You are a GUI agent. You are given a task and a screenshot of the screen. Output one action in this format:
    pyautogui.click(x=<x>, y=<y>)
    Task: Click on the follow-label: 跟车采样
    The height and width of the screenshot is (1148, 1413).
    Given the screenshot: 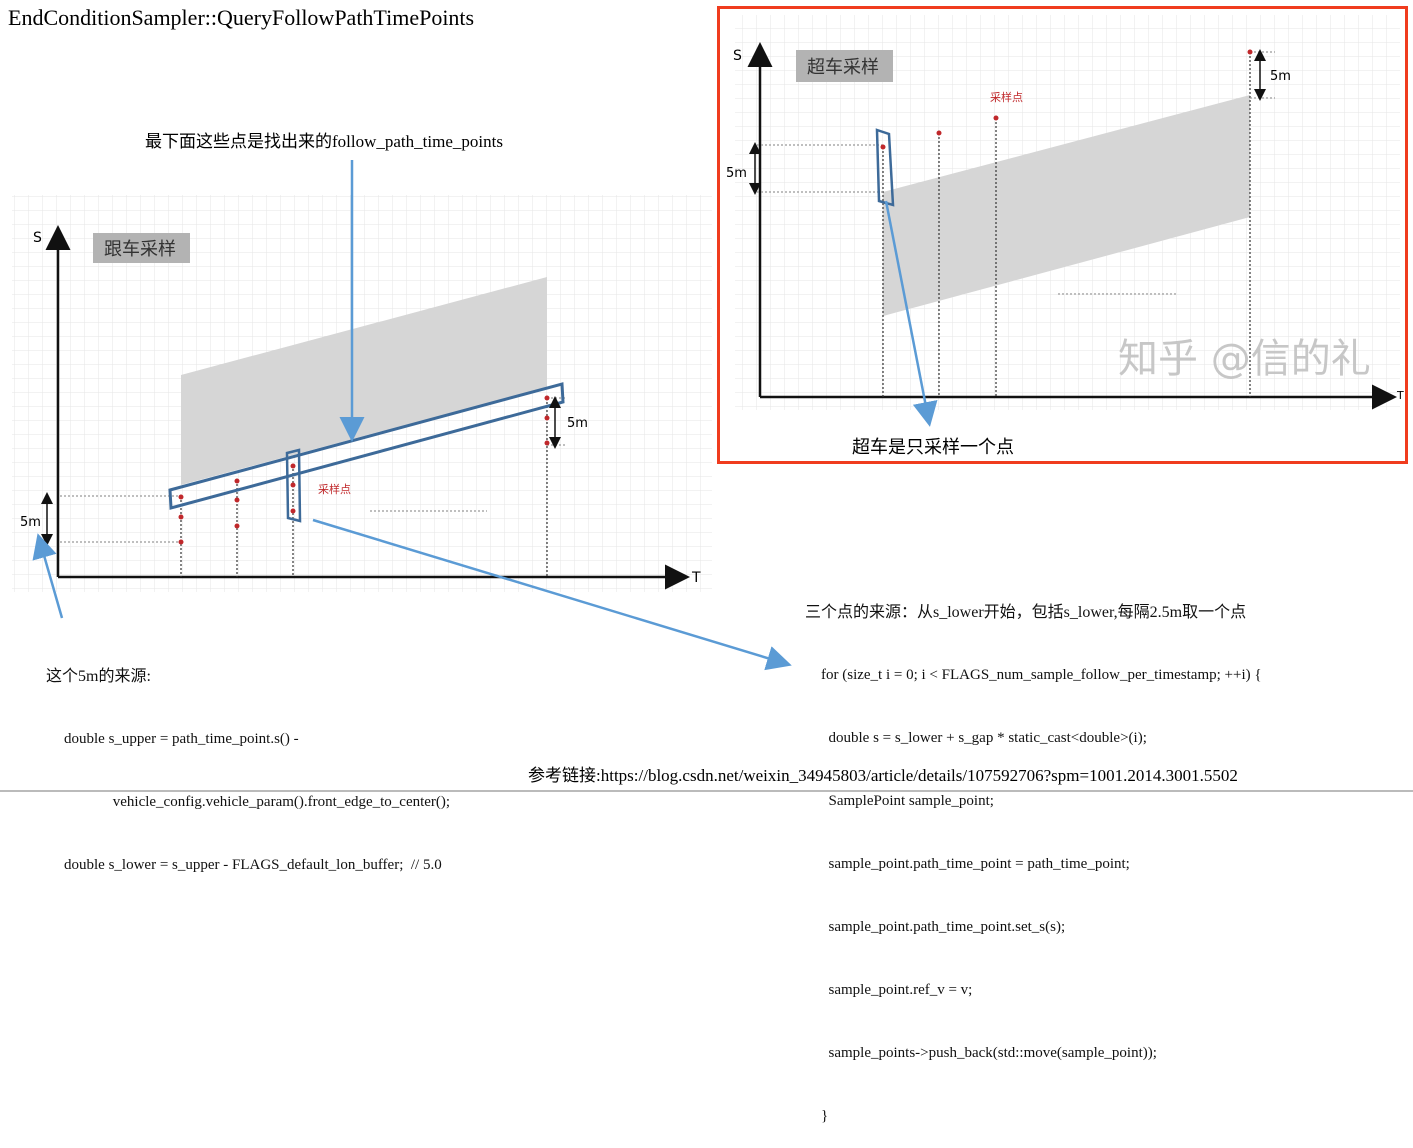 What is the action you would take?
    pyautogui.click(x=140, y=249)
    